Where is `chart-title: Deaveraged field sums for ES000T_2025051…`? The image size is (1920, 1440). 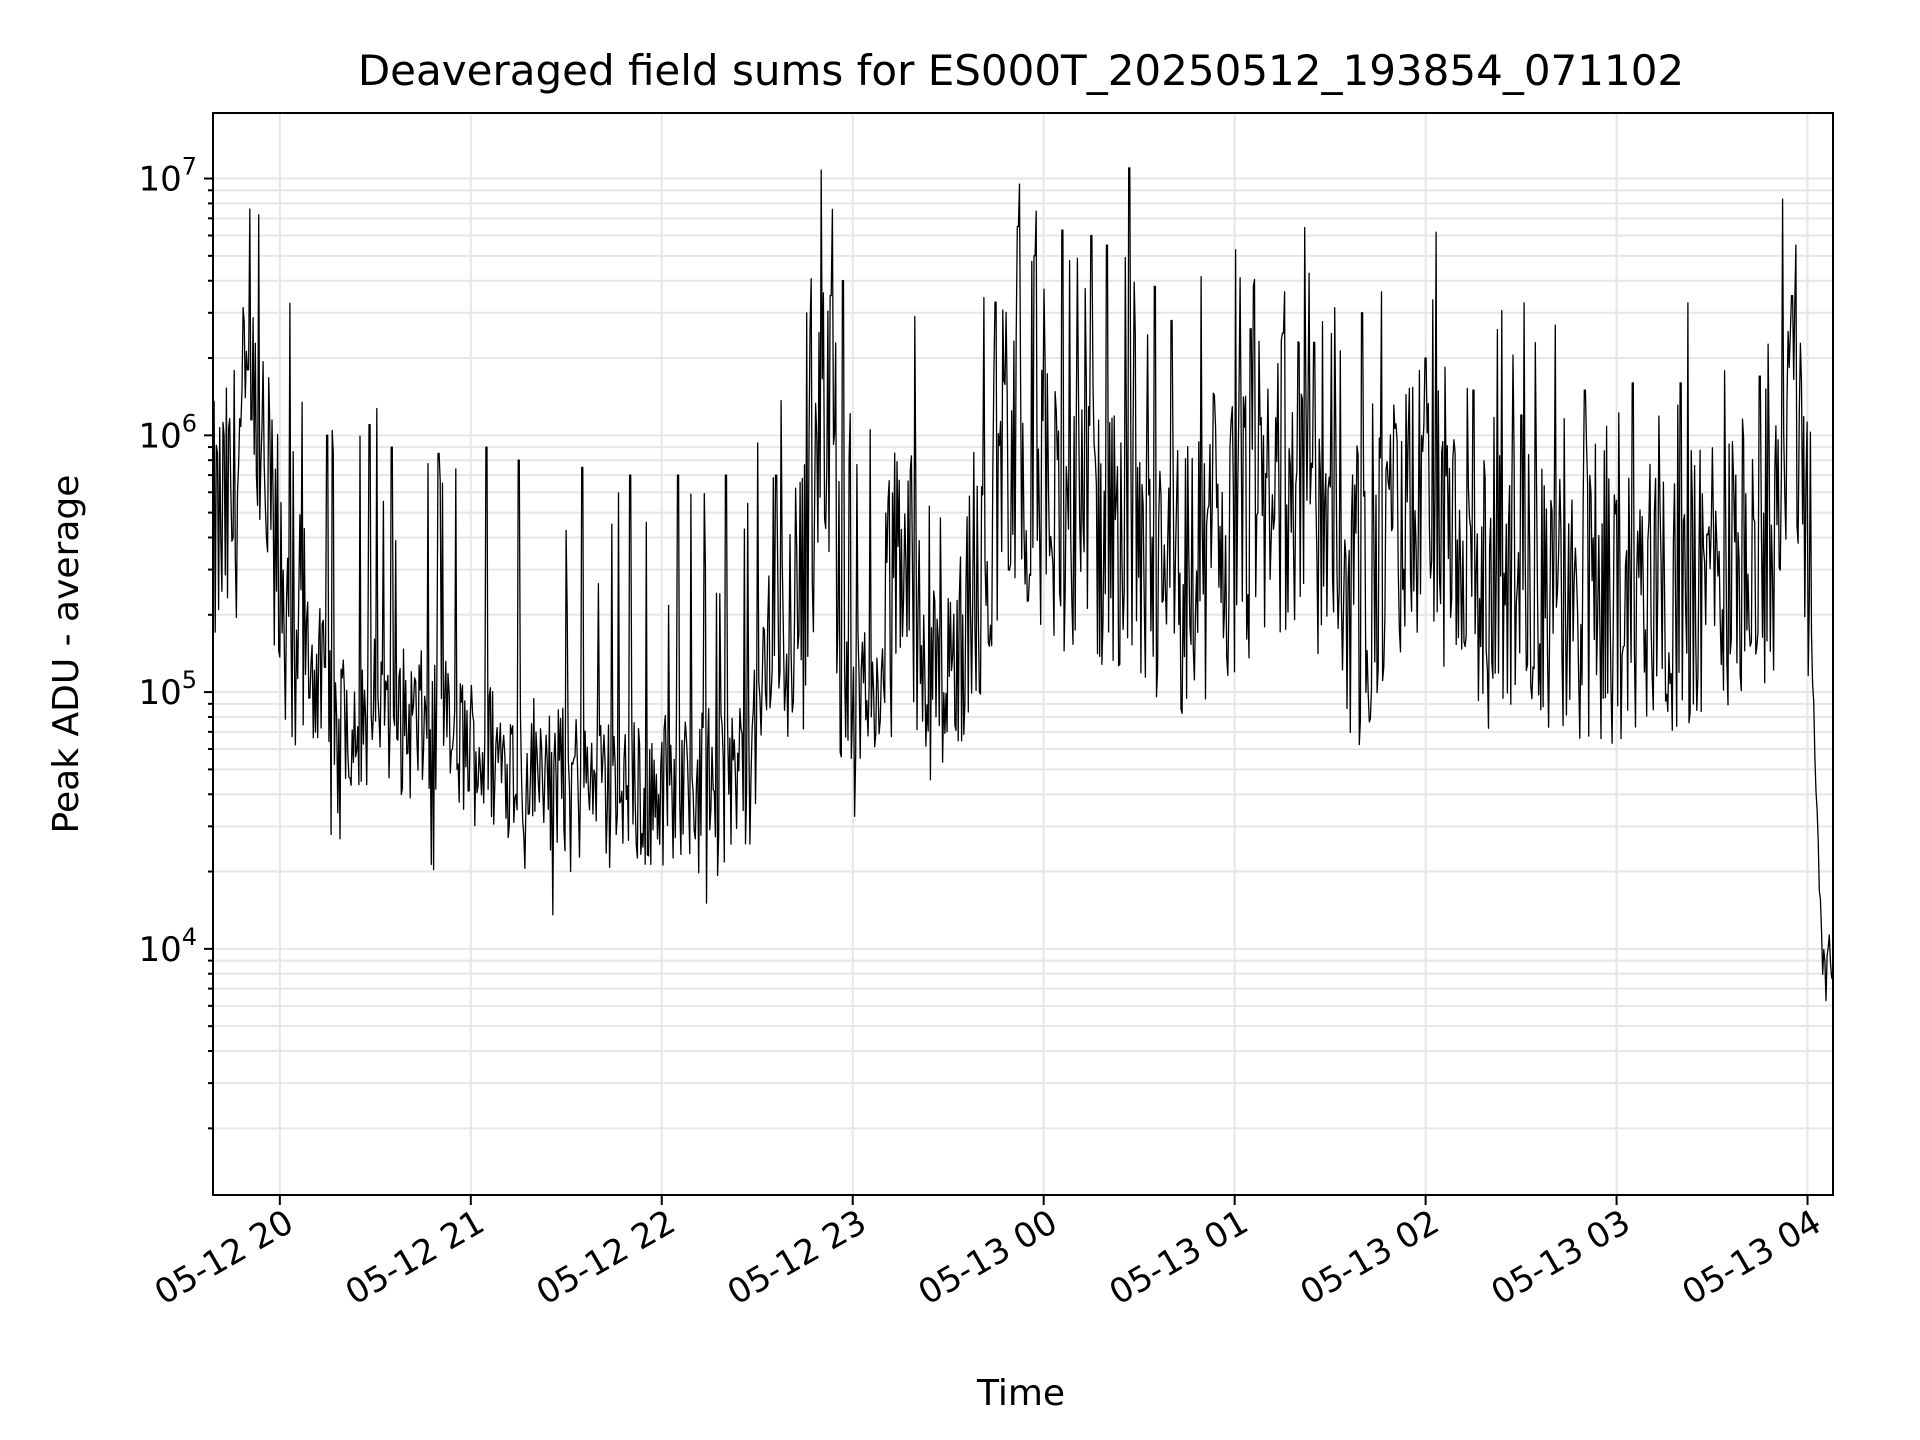
chart-title: Deaveraged field sums for ES000T_2025051… is located at coordinates (1021, 70).